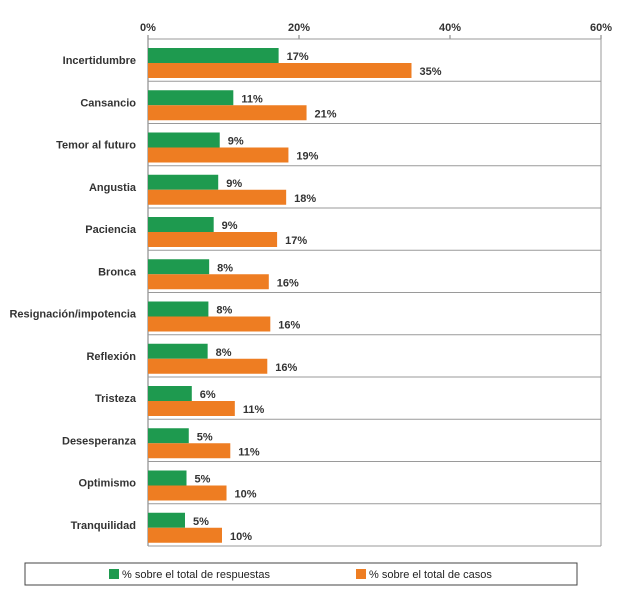 The height and width of the screenshot is (591, 640). I want to click on category-label: Reflexión, so click(111, 357).